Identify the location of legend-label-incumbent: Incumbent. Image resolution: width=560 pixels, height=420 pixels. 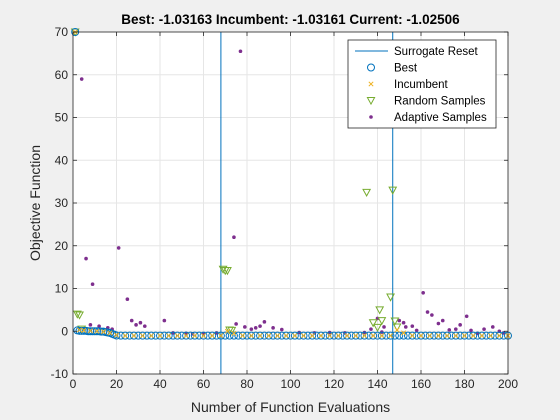
(421, 85).